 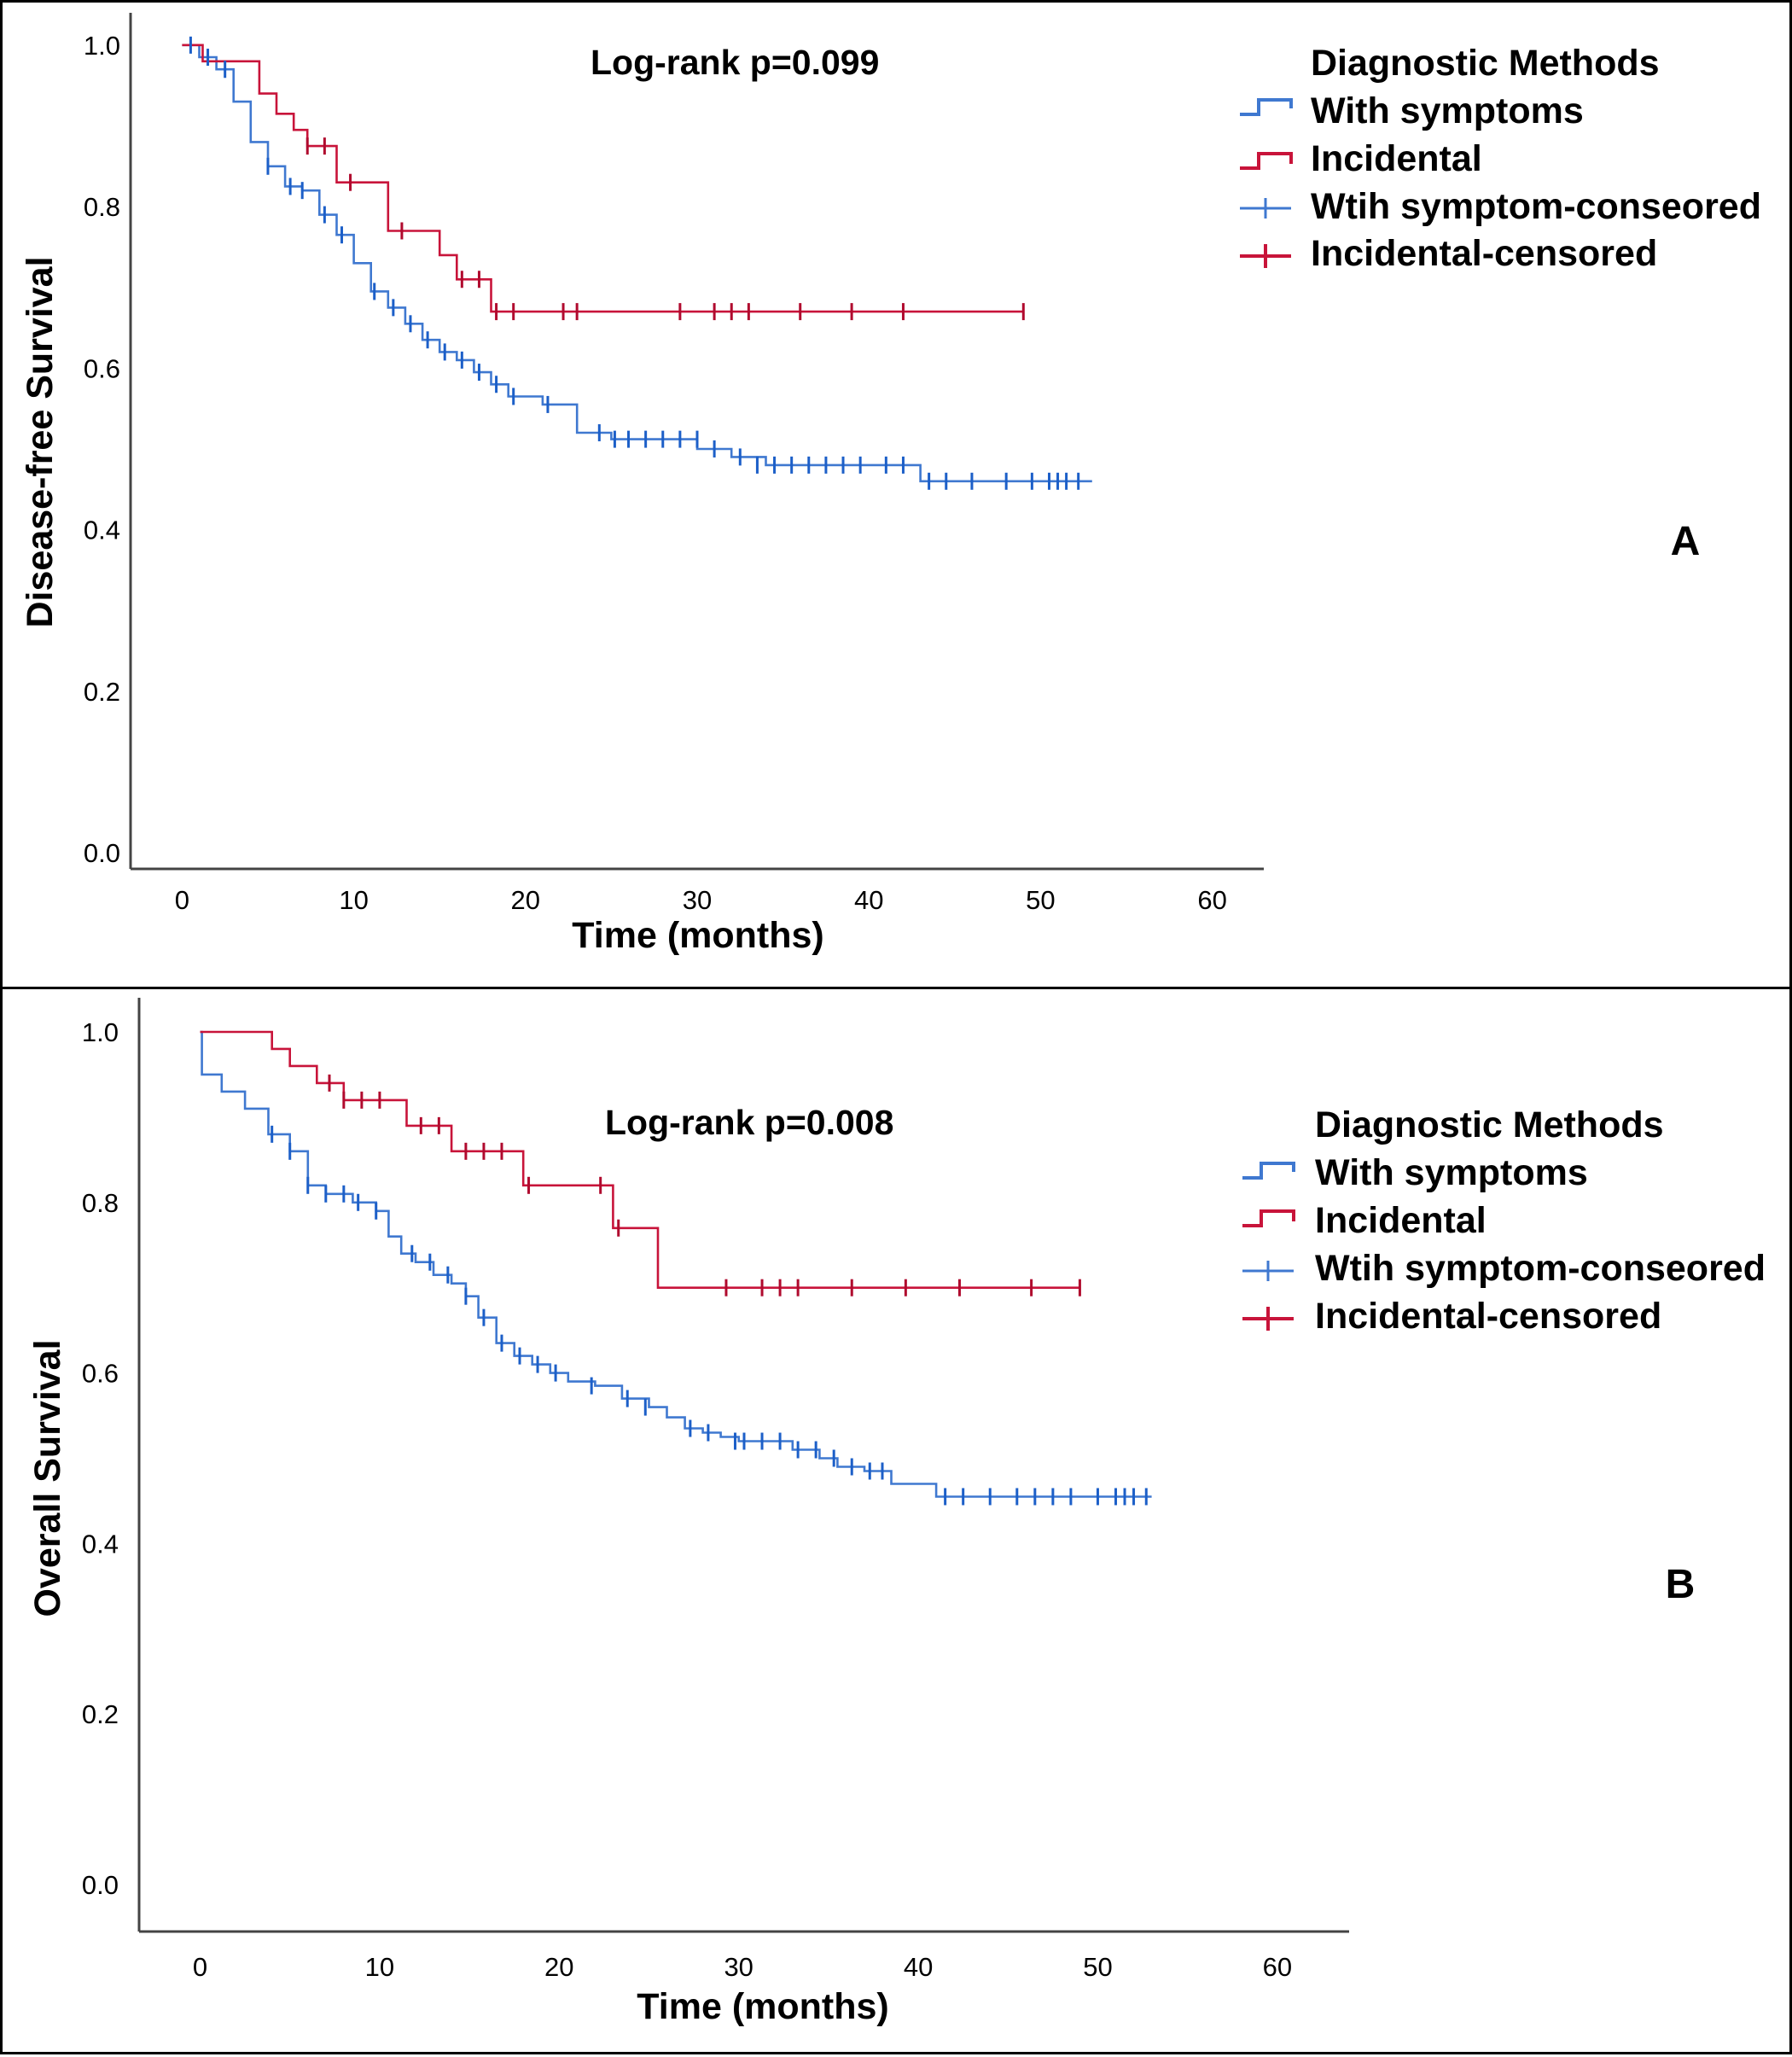 What do you see at coordinates (1686, 541) in the screenshot?
I see `panel-letter: A` at bounding box center [1686, 541].